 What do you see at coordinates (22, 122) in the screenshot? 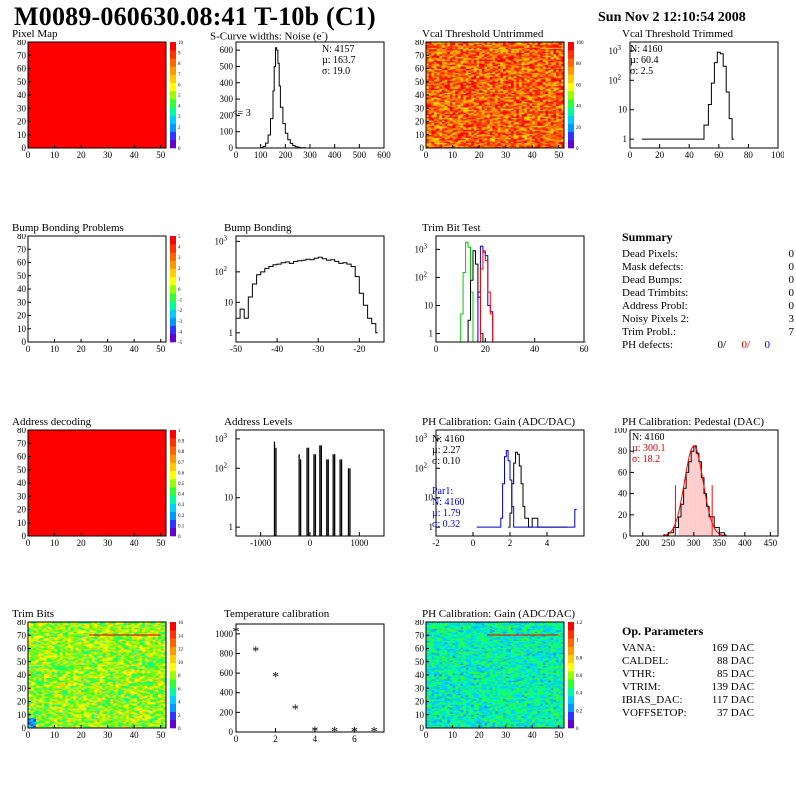
I see `y-tick-label: 20` at bounding box center [22, 122].